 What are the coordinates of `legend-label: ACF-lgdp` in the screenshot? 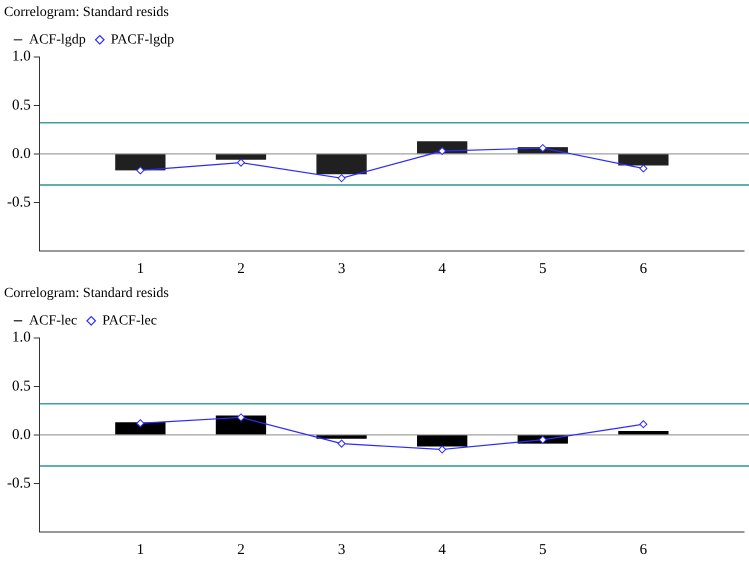 It's located at (57, 40).